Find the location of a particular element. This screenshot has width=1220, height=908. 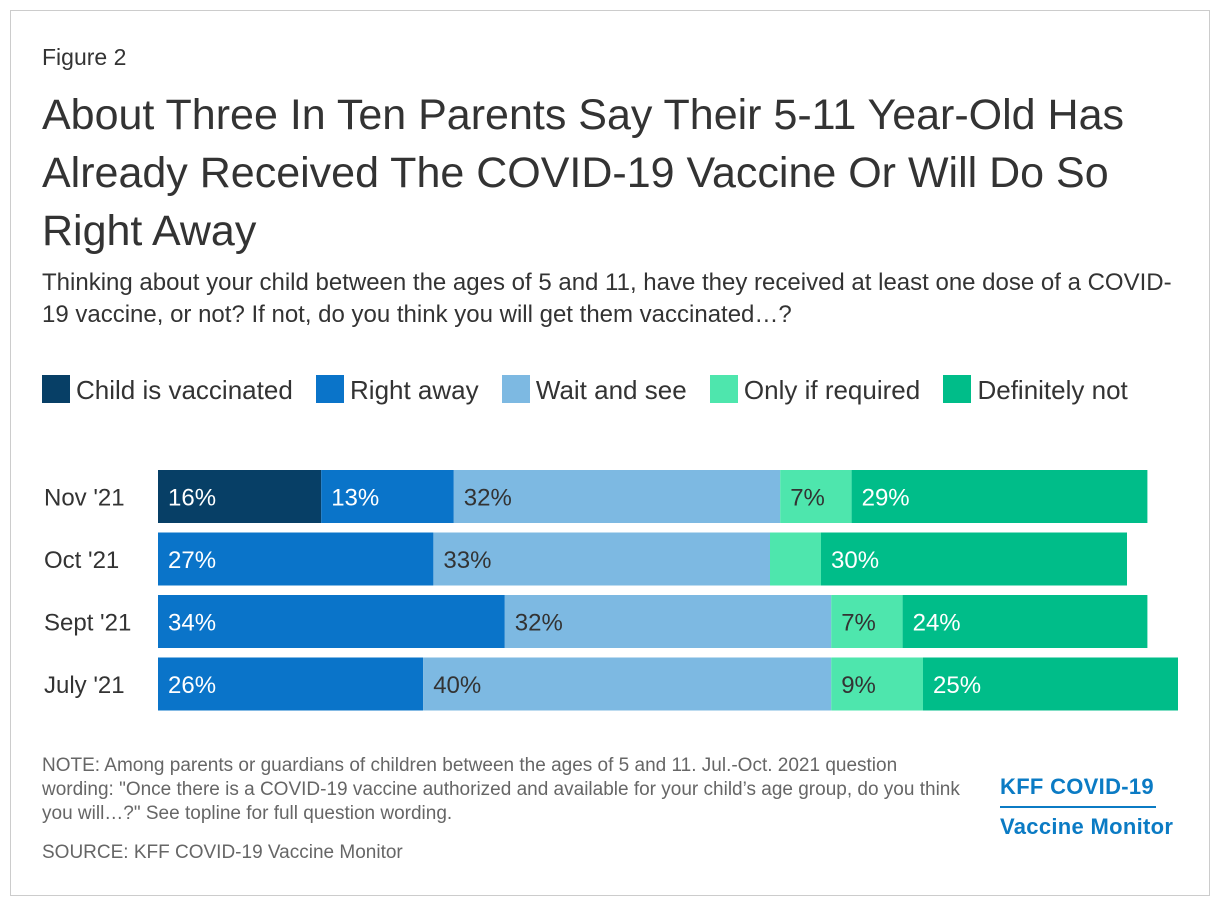

legend-item-definitely-not: Definitely not is located at coordinates (1035, 390).